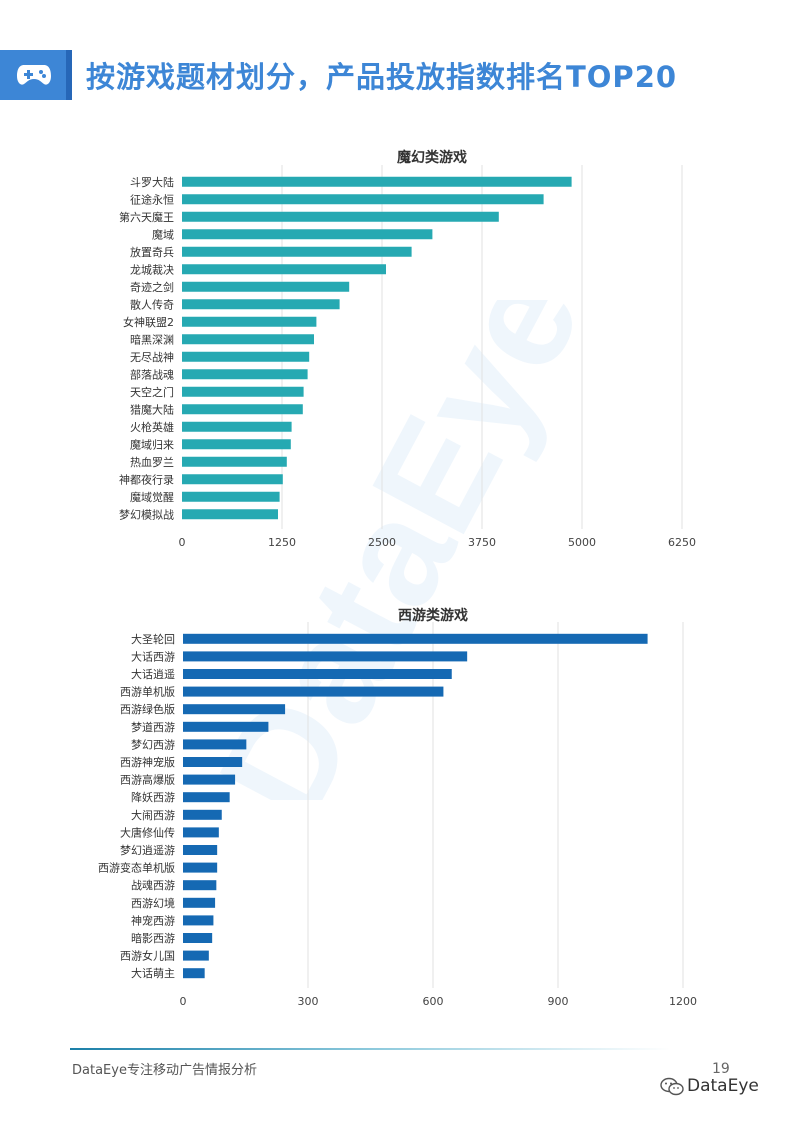  What do you see at coordinates (672, 1086) in the screenshot?
I see `wechat-icon` at bounding box center [672, 1086].